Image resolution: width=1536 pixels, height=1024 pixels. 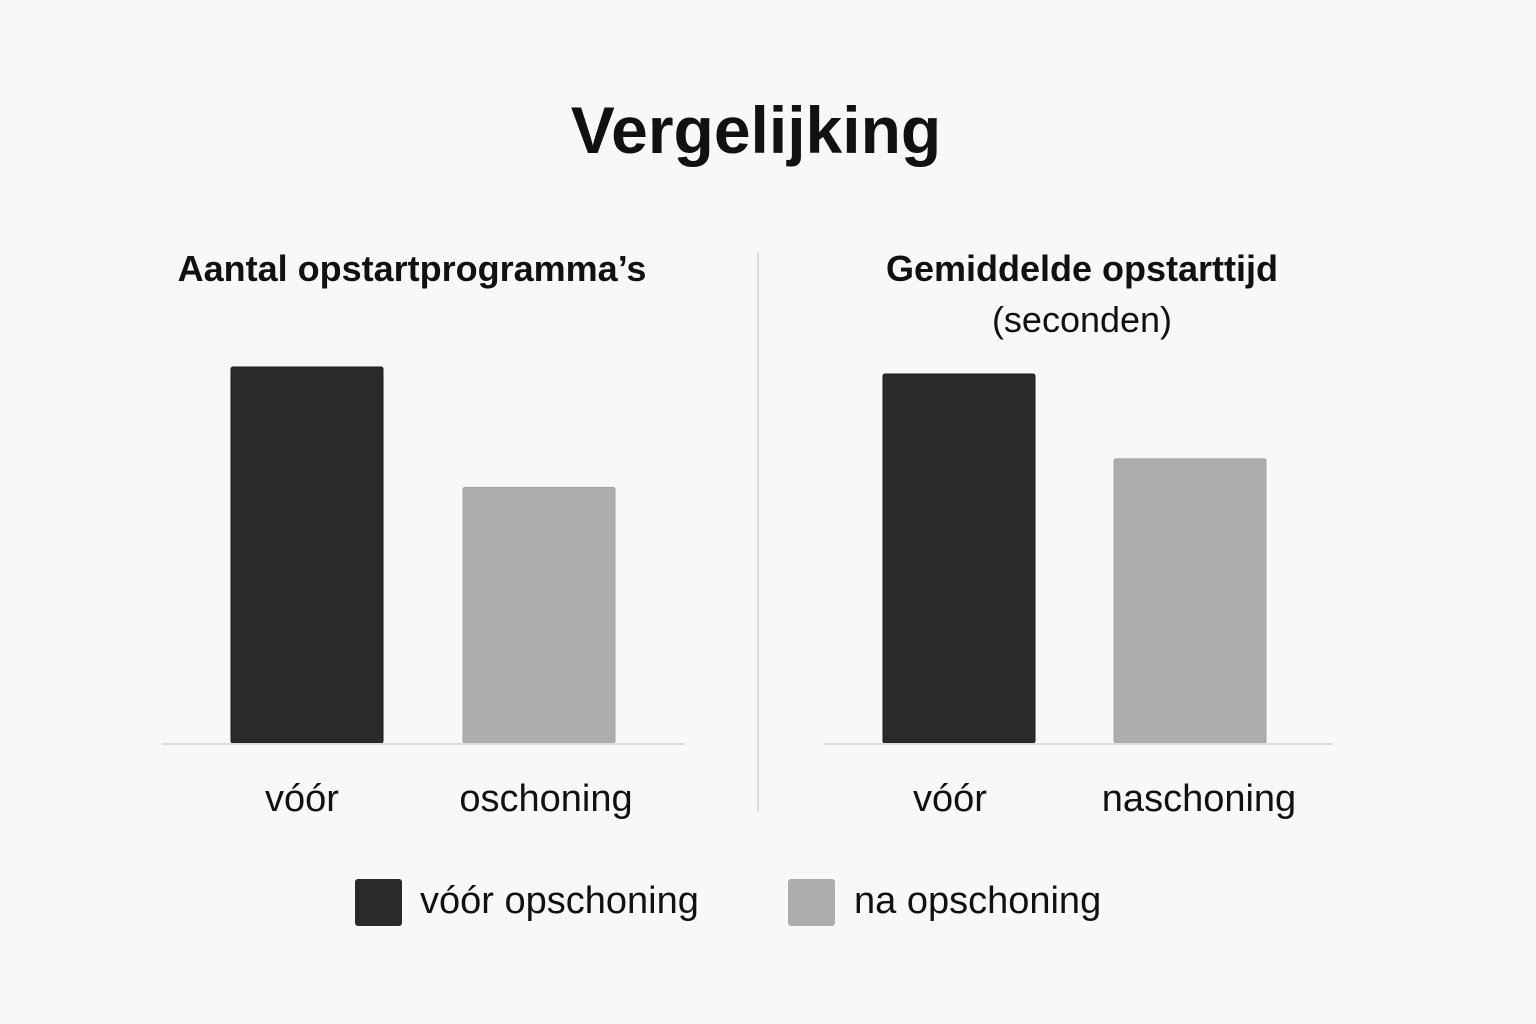 I want to click on legend-swatch-before, so click(x=378, y=902).